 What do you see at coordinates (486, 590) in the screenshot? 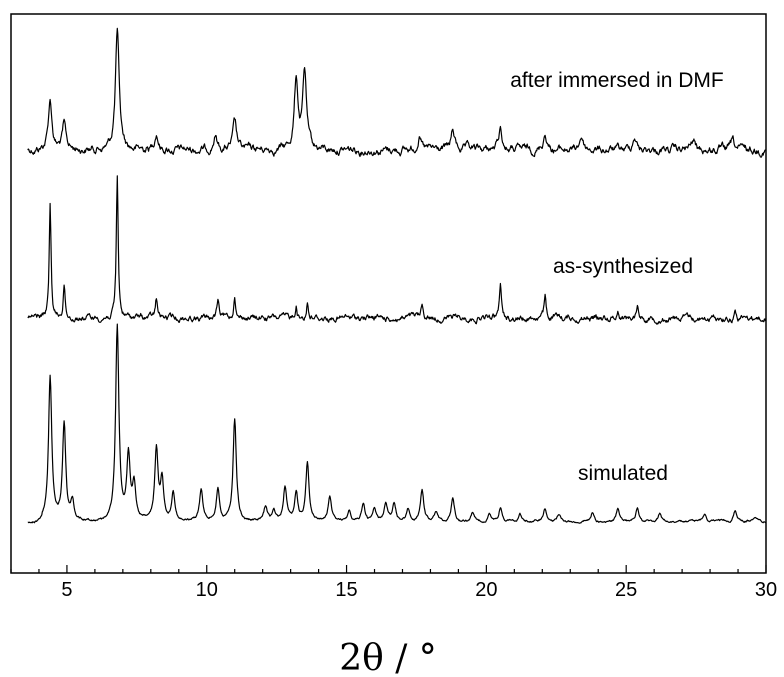
I see `x-tick-label: 20` at bounding box center [486, 590].